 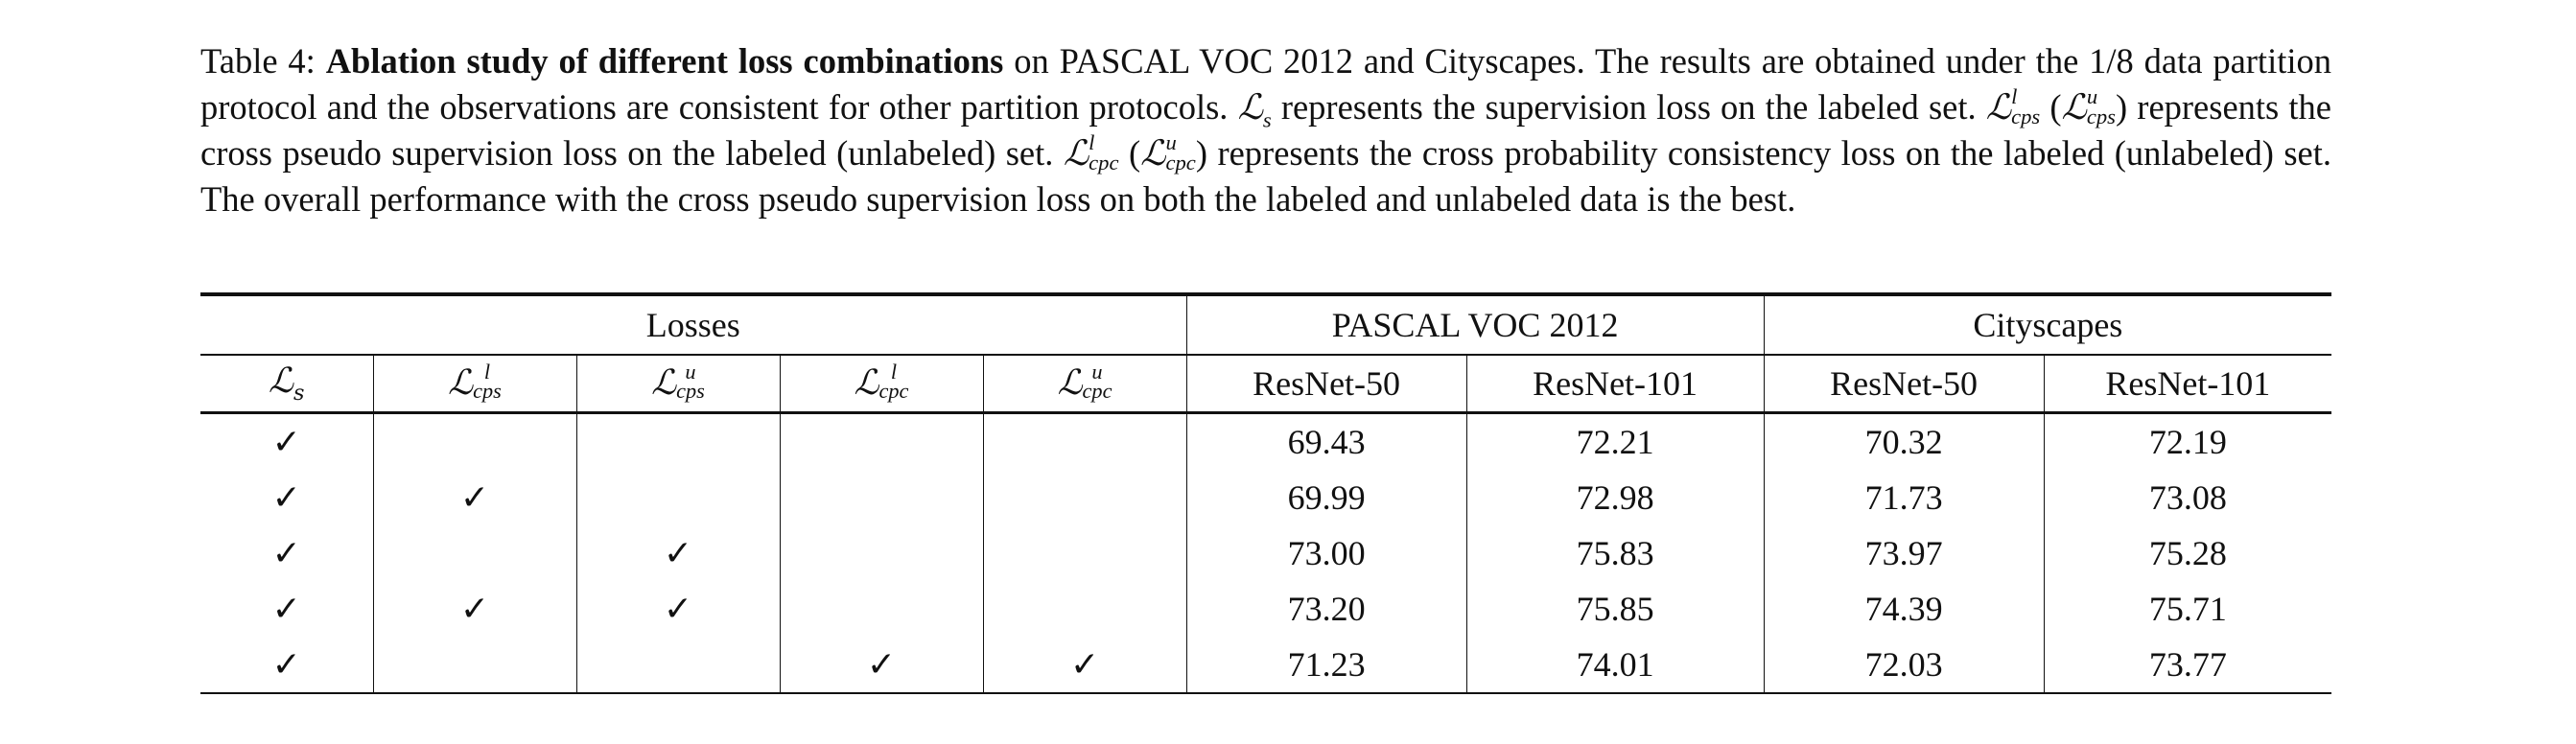 What do you see at coordinates (2187, 441) in the screenshot?
I see `cell-cityscapes-resnet101: 72.19` at bounding box center [2187, 441].